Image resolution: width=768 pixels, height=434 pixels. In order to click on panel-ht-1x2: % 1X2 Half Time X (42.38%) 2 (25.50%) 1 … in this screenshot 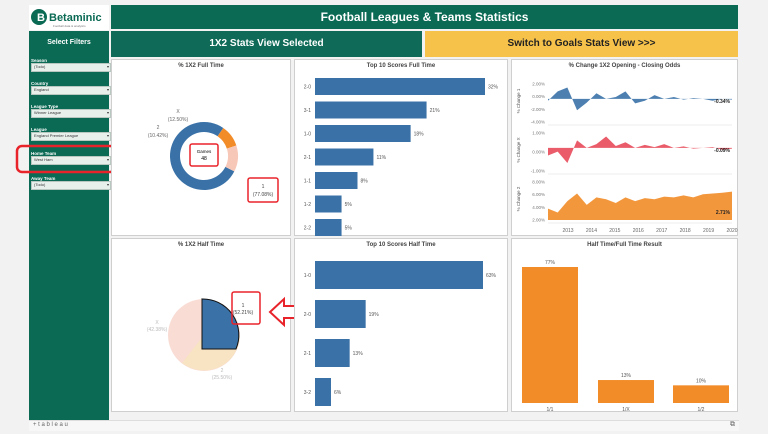, I will do `click(201, 325)`.